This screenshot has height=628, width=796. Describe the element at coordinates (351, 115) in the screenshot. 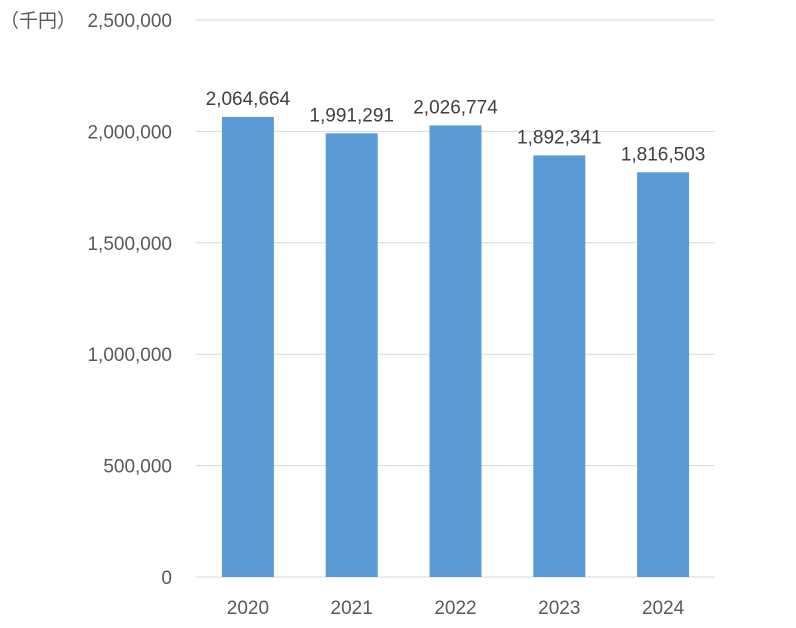

I see `data-label: 1,991,291` at that location.